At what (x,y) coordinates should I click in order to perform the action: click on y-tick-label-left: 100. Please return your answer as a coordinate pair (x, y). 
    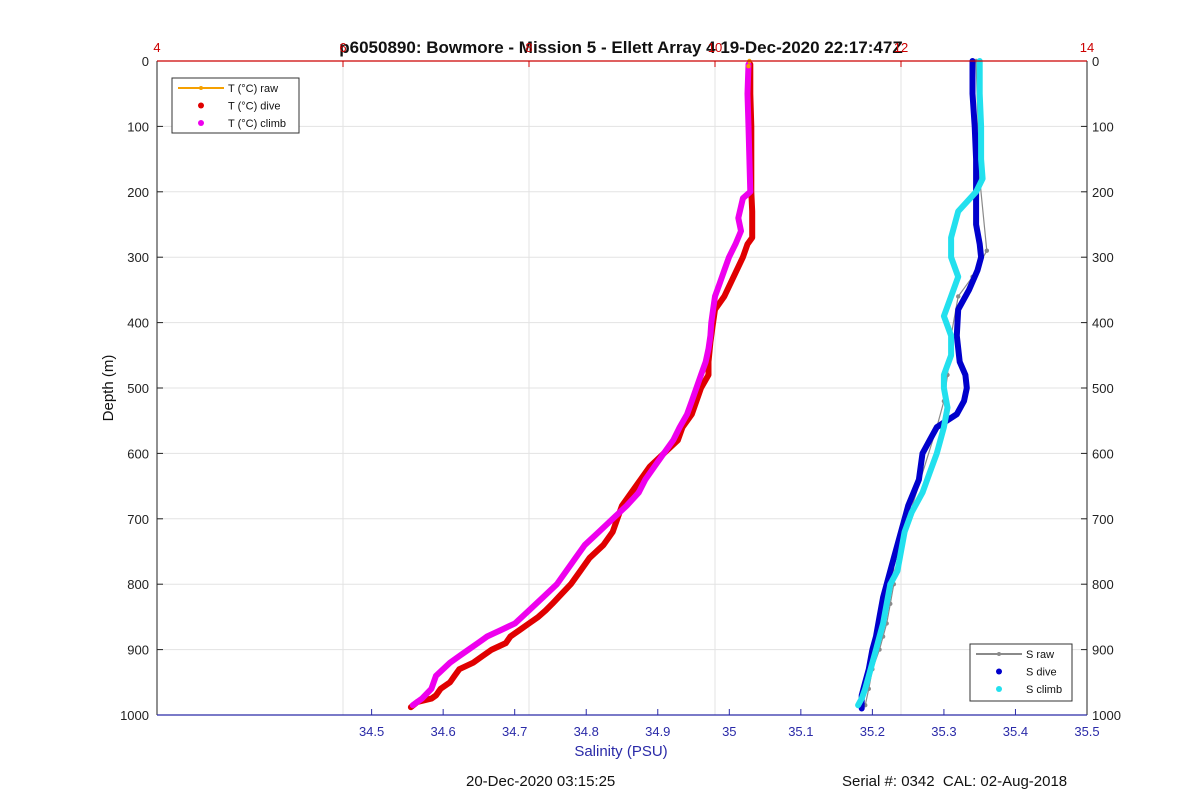
    Looking at the image, I should click on (138, 126).